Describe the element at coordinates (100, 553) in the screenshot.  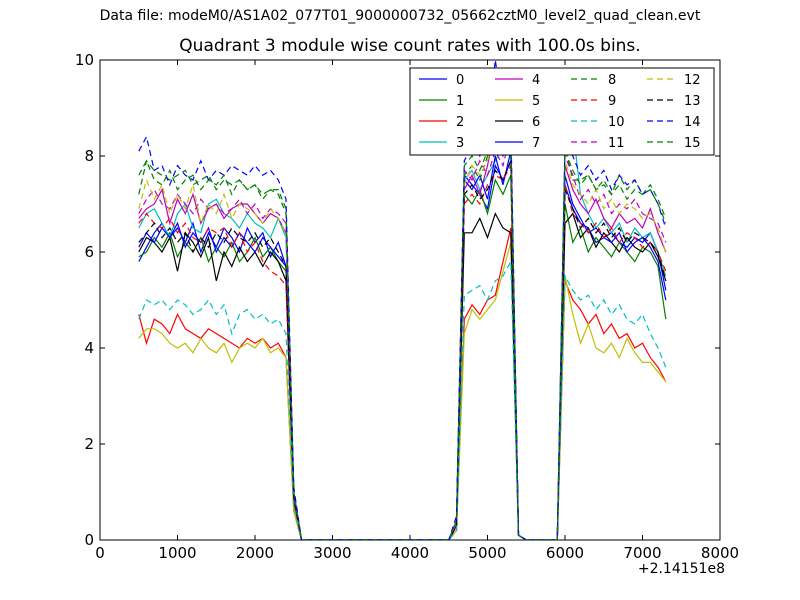
I see `x-tick-label: 0` at that location.